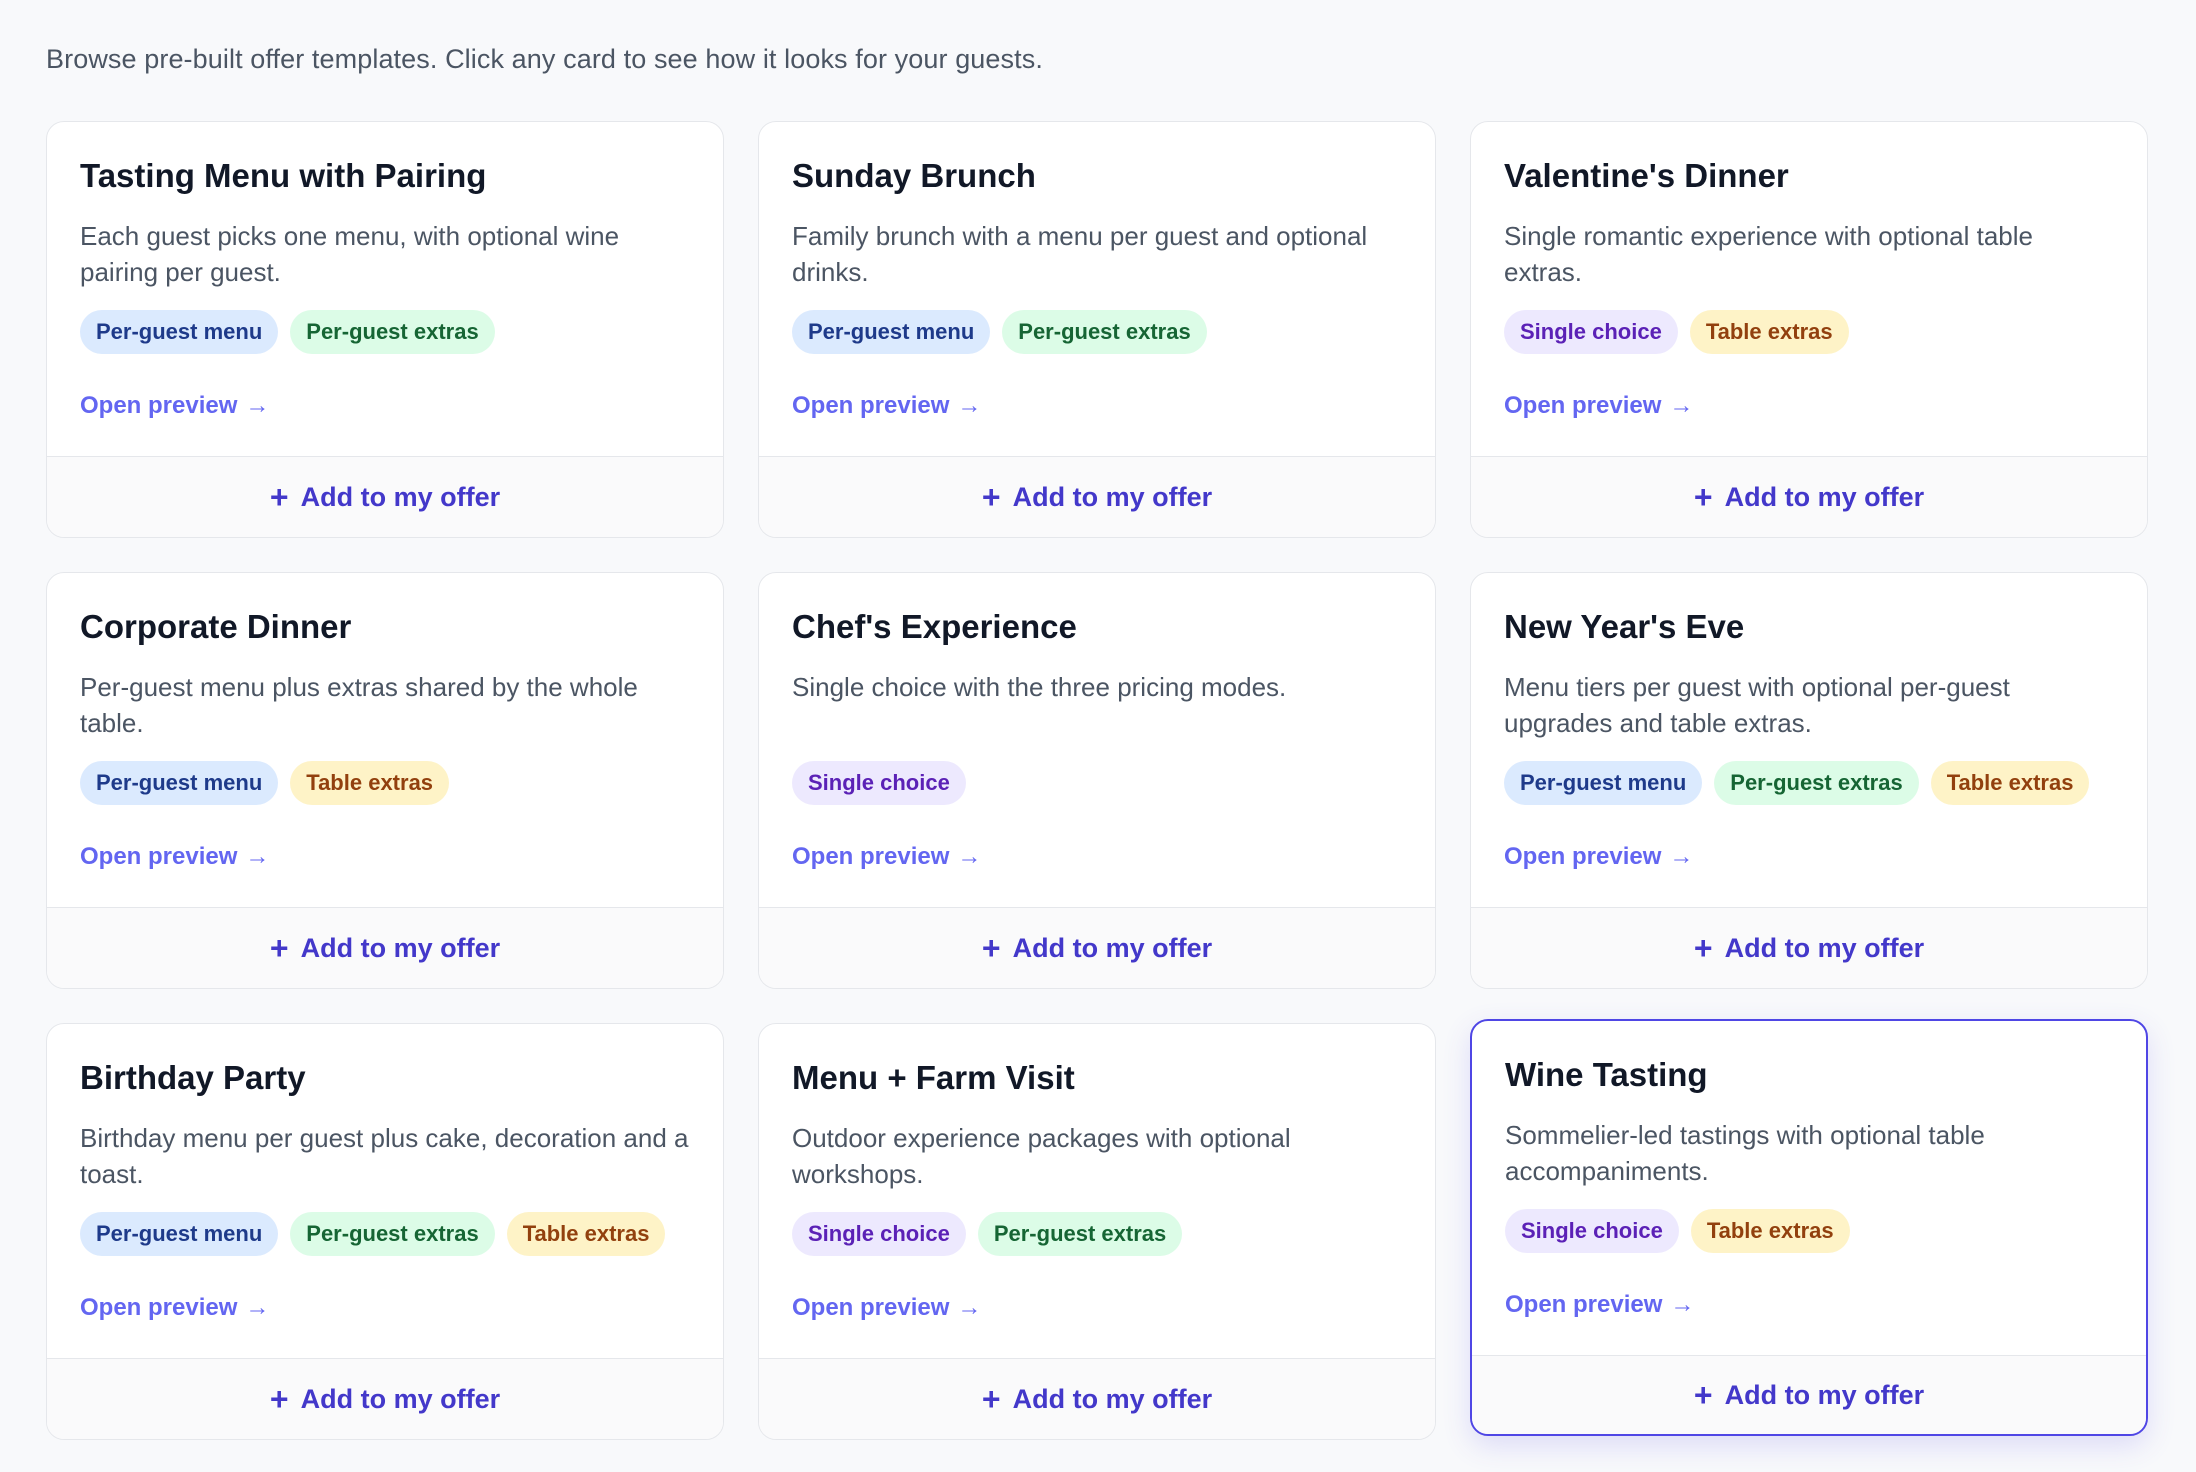 Image resolution: width=2196 pixels, height=1472 pixels. Describe the element at coordinates (216, 626) in the screenshot. I see `card-title: Corporate Dinner` at that location.